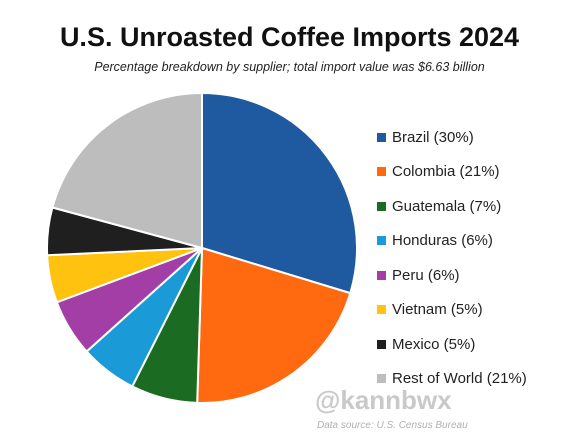 This screenshot has height=448, width=579. I want to click on legend-label: Colombia (21%), so click(446, 172).